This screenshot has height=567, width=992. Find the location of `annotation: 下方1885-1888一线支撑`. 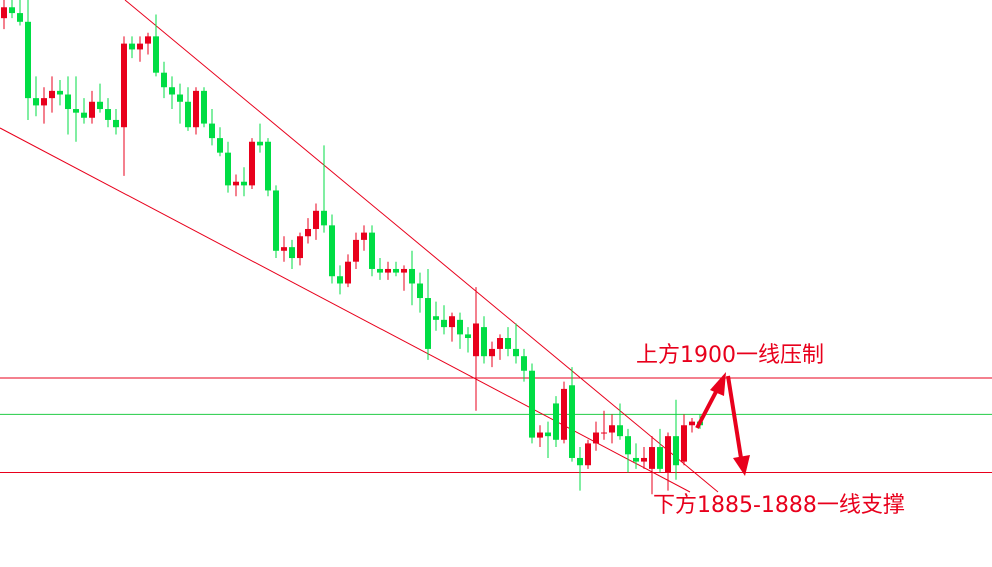

annotation: 下方1885-1888一线支撑 is located at coordinates (779, 505).